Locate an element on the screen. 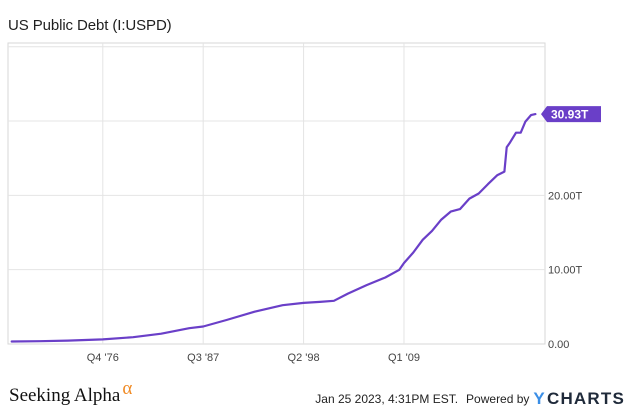  seeking-alpha-logo: Seeking Alpha α is located at coordinates (70, 392).